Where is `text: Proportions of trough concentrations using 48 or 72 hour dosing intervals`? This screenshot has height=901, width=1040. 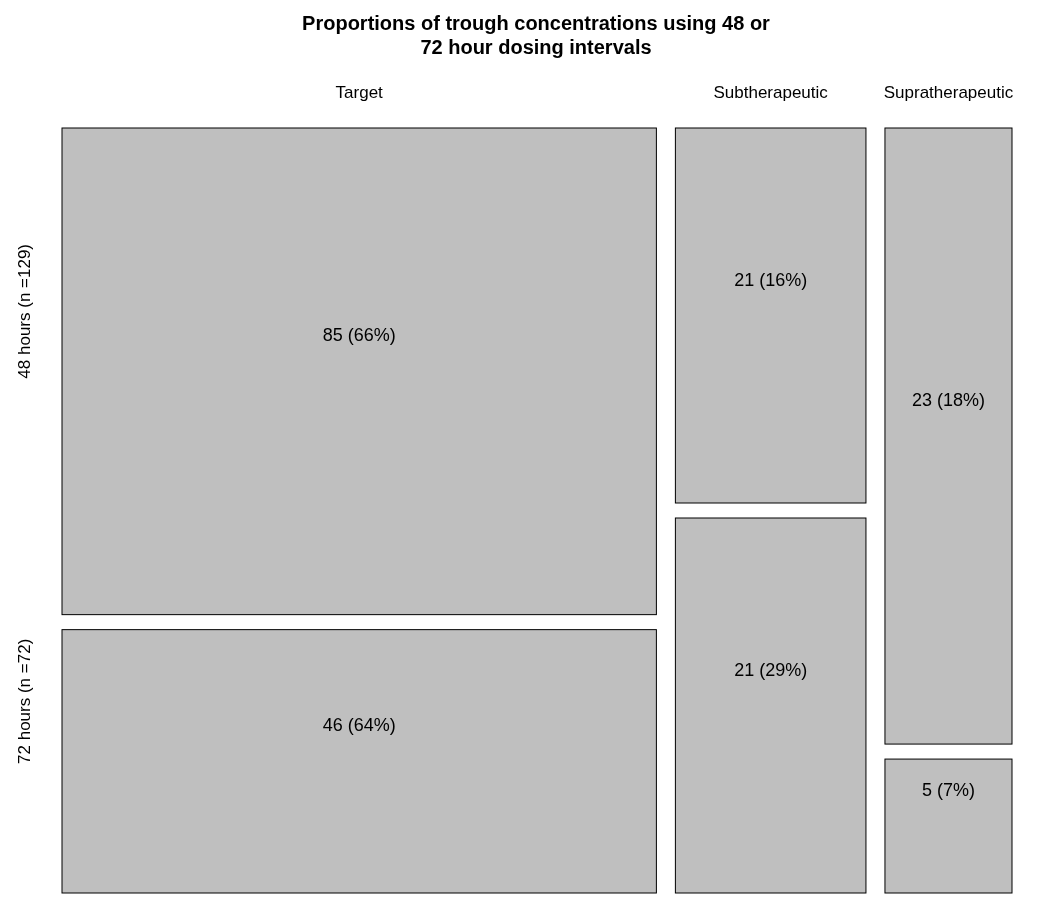
text: Proportions of trough concentrations using 48 or 72 hour dosing intervals is located at coordinates (536, 35).